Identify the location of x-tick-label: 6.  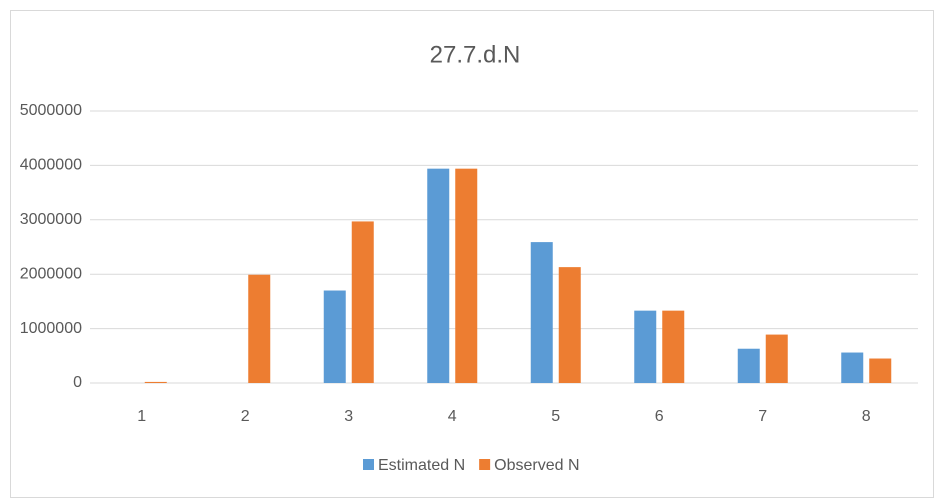
(659, 416).